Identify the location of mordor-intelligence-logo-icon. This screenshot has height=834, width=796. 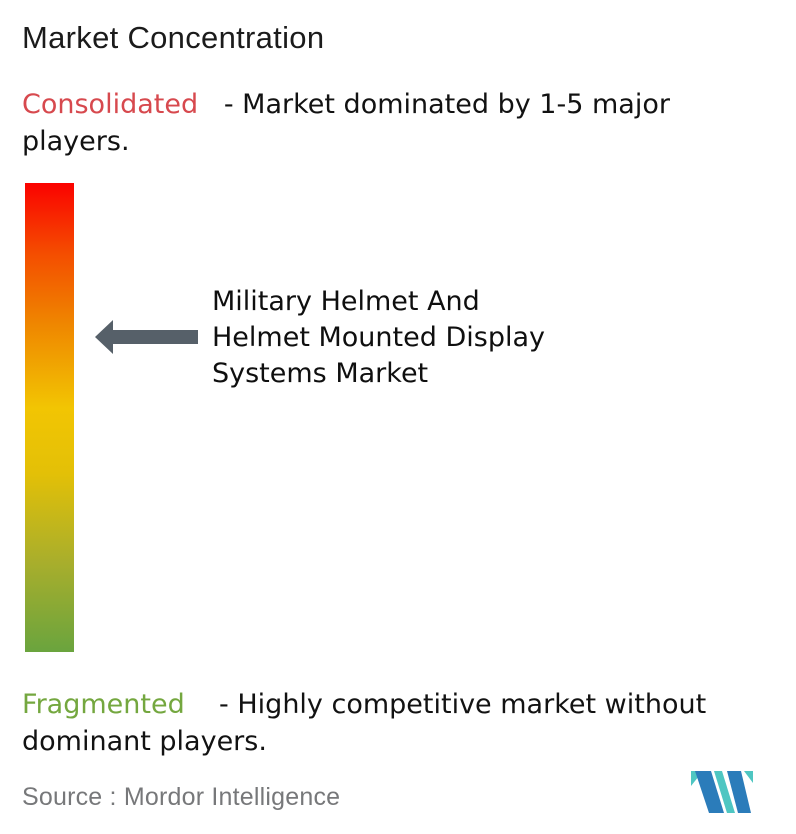
(722, 792).